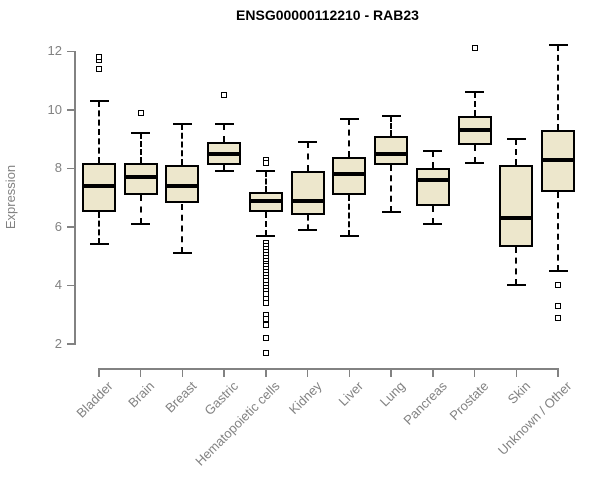  What do you see at coordinates (58, 226) in the screenshot?
I see `y-tick-label: 6` at bounding box center [58, 226].